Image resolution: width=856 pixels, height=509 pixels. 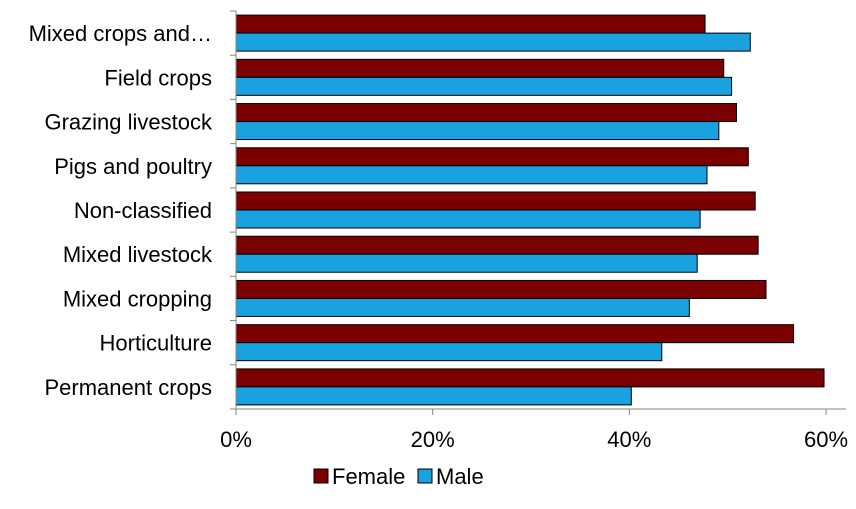 I want to click on bar-male-pigs-and-poultry, so click(x=471, y=175).